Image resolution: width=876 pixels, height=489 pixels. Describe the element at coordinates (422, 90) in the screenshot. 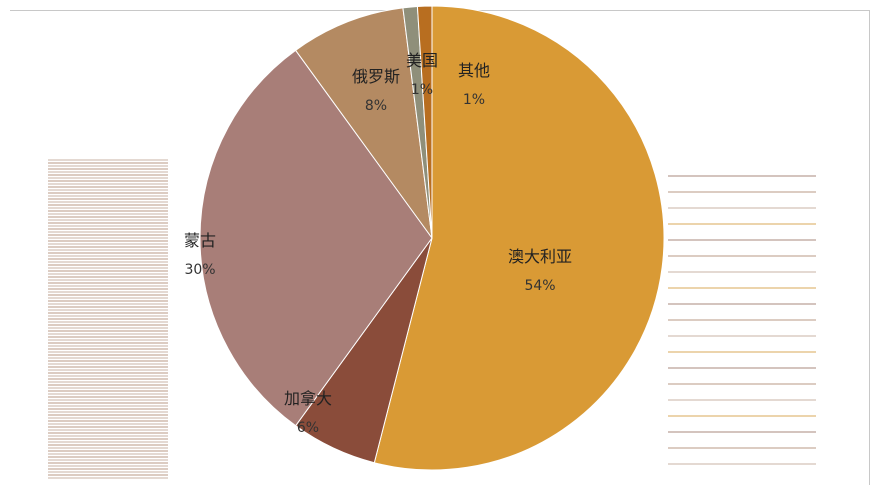

I see `slice-percent-label-4: 1%` at that location.